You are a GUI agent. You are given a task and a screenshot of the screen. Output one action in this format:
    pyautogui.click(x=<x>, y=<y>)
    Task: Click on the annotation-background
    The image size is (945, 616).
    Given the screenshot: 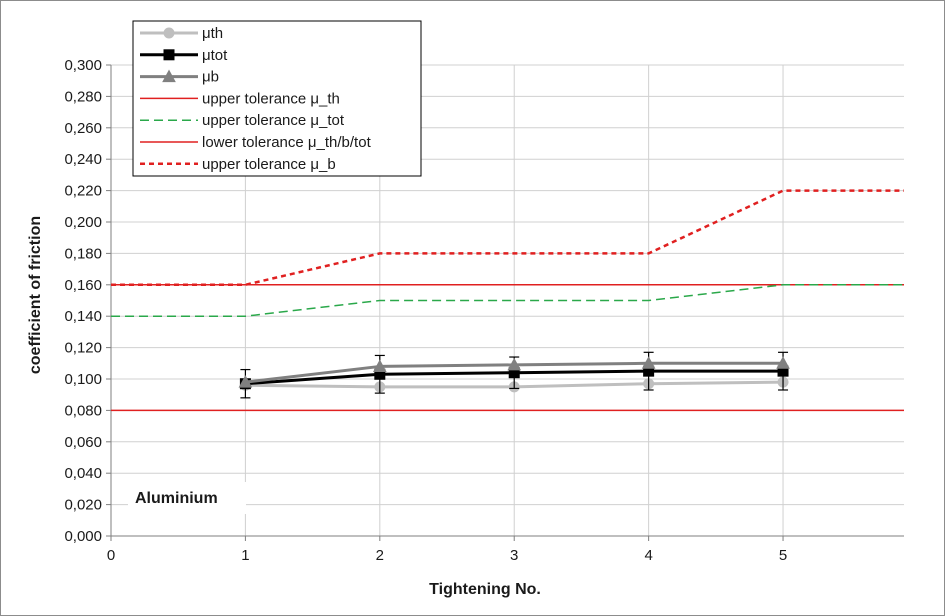 What is the action you would take?
    pyautogui.click(x=187, y=498)
    